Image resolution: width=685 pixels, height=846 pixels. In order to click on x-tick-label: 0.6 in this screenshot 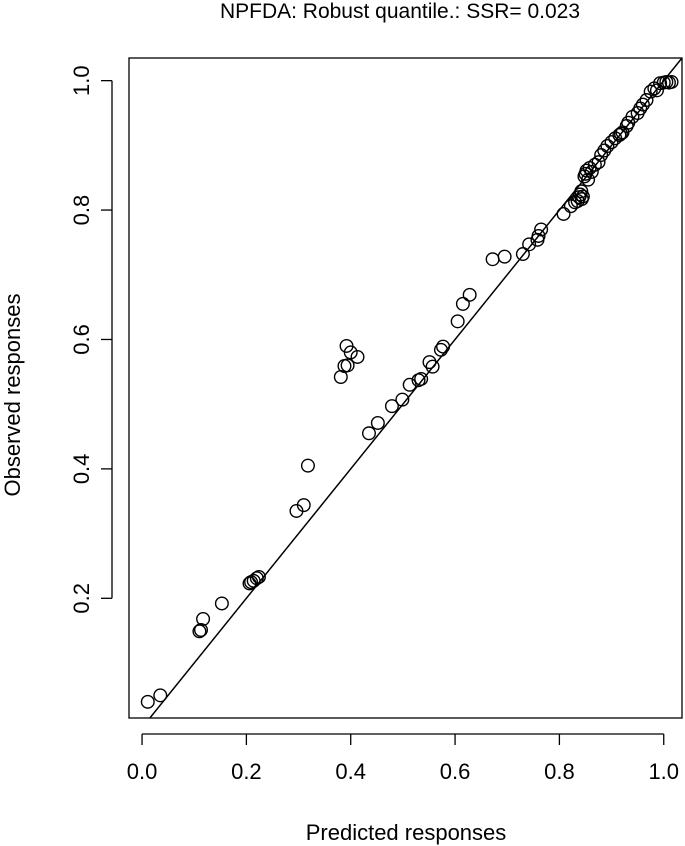, I will do `click(455, 771)`.